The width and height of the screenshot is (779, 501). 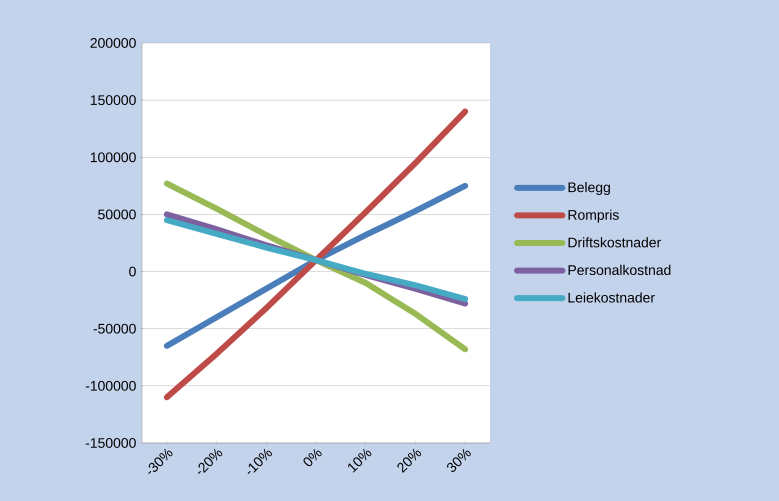 I want to click on legend-label: Personalkostnad, so click(x=619, y=270).